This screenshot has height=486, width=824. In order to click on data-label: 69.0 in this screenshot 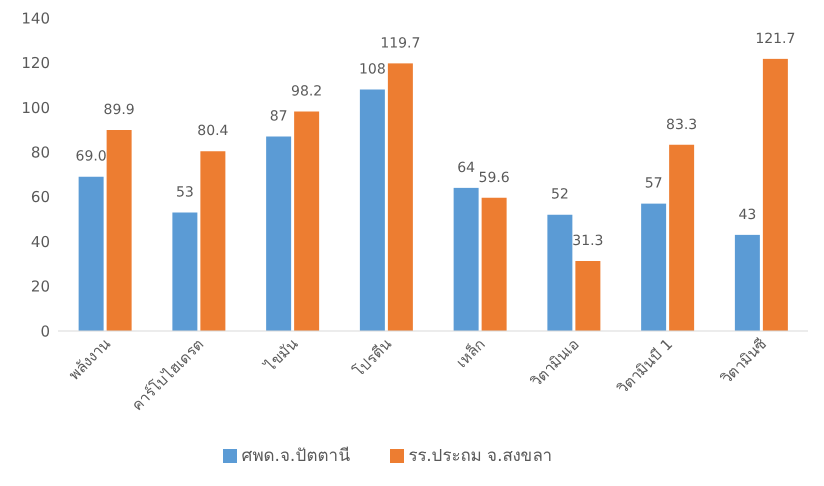, I will do `click(91, 156)`.